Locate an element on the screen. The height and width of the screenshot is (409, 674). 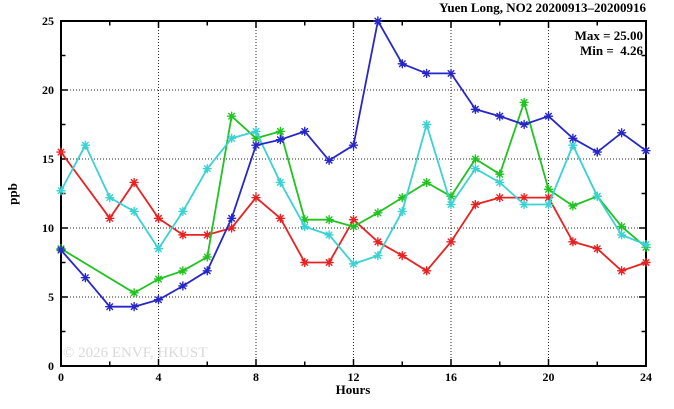
x-tick-label: 4 is located at coordinates (159, 377).